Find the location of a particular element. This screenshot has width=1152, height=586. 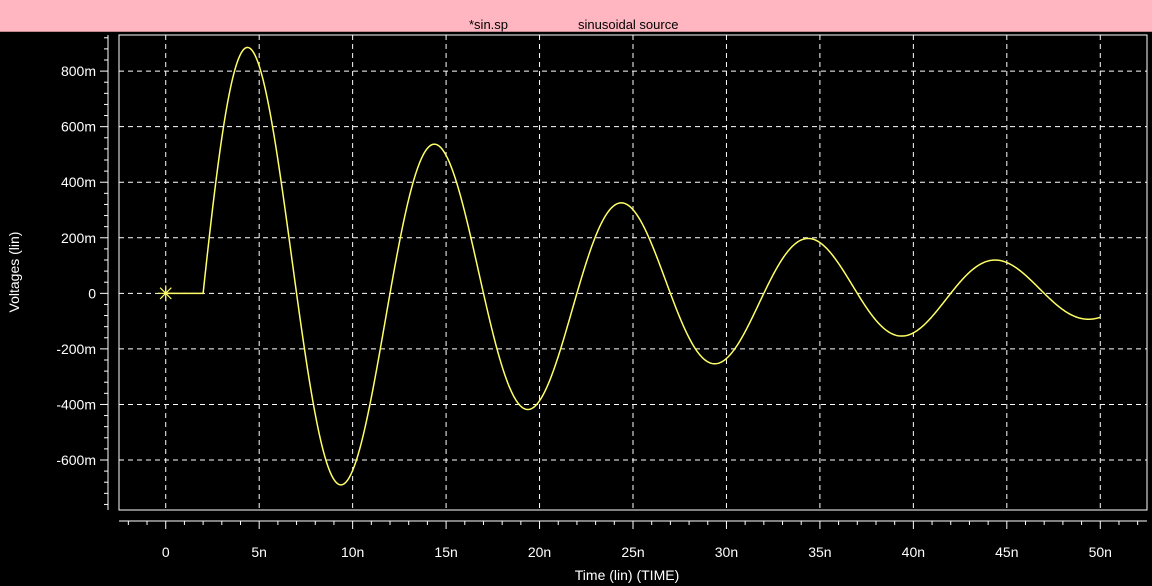

x-tick-label: 0 is located at coordinates (166, 552).